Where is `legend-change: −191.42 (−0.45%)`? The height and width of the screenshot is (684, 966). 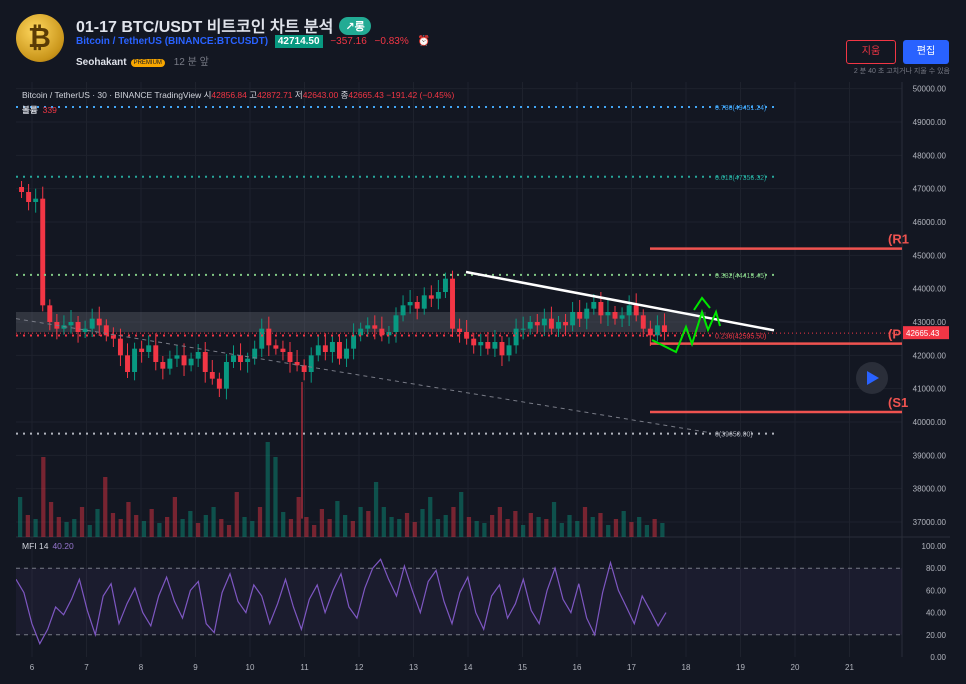
legend-change: −191.42 (−0.45%) is located at coordinates (420, 95).